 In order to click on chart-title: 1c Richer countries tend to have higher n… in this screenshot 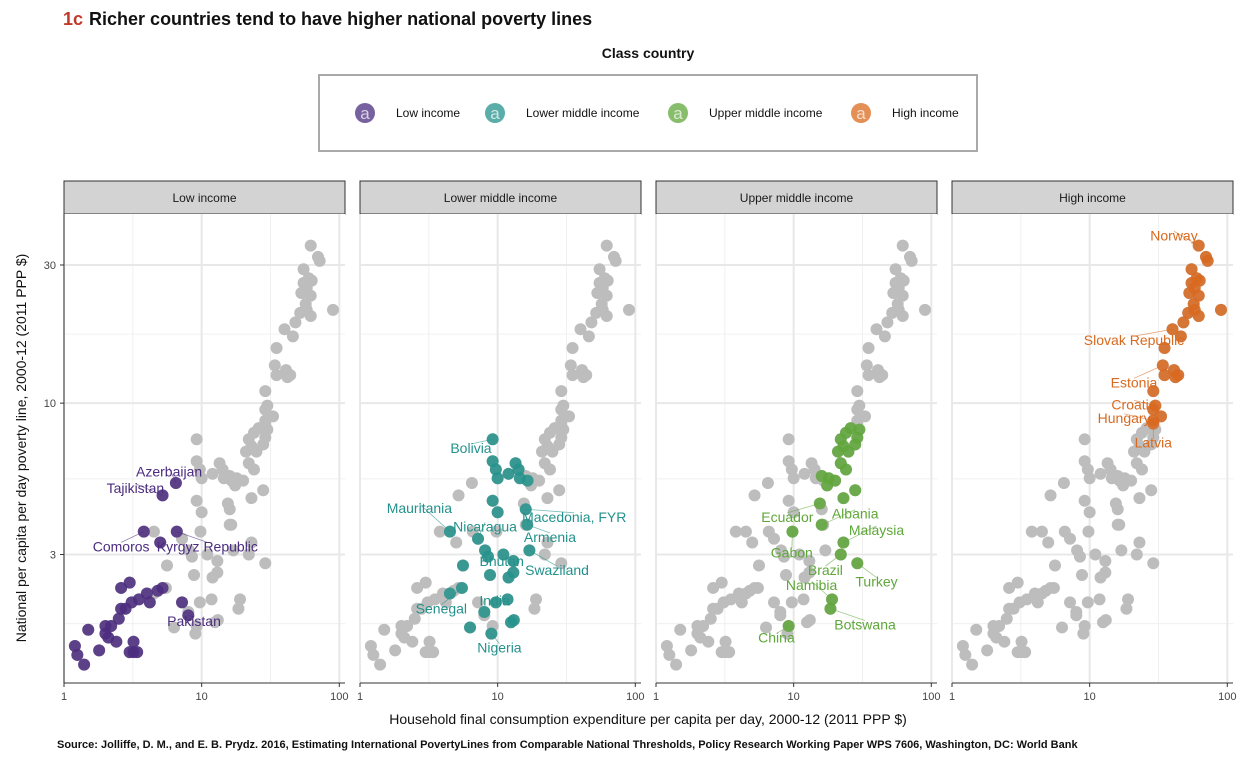, I will do `click(327, 19)`.